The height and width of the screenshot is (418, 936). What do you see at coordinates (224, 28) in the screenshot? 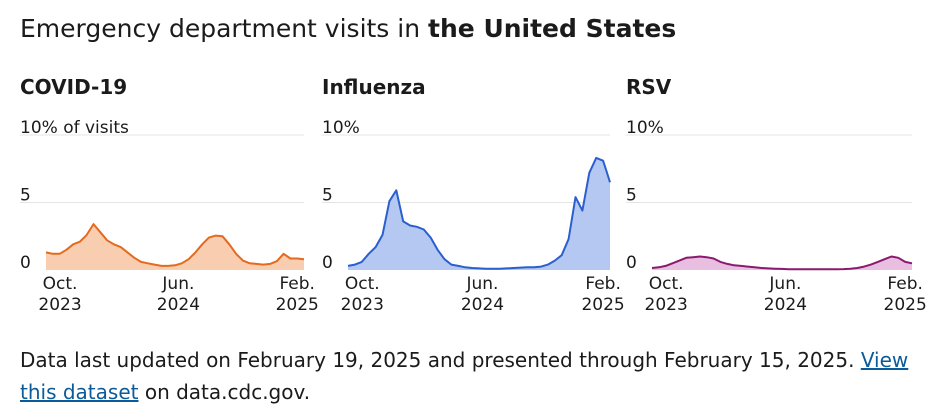
I see `title-prefix: Emergency department visits in` at bounding box center [224, 28].